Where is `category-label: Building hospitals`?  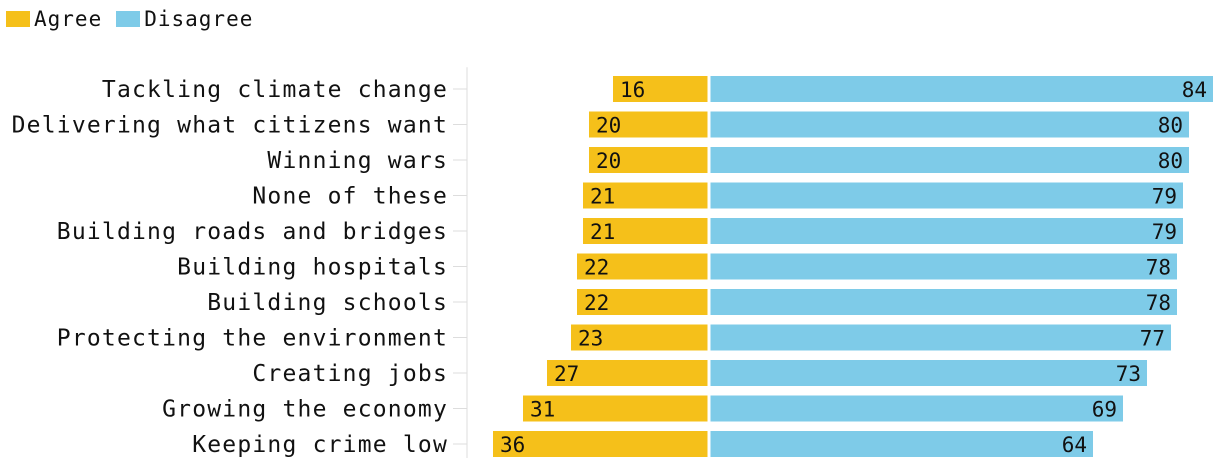
category-label: Building hospitals is located at coordinates (312, 268).